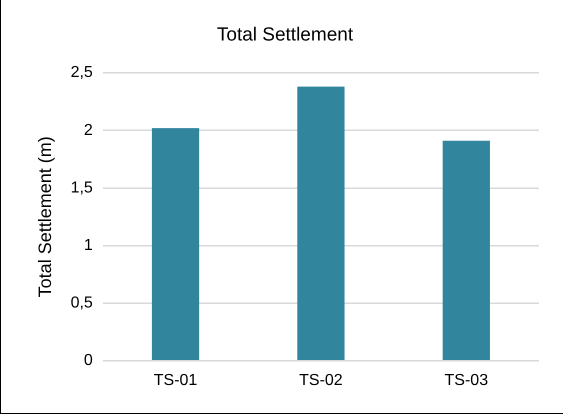 Image resolution: width=564 pixels, height=415 pixels. I want to click on y-tick-label: 1, so click(88, 245).